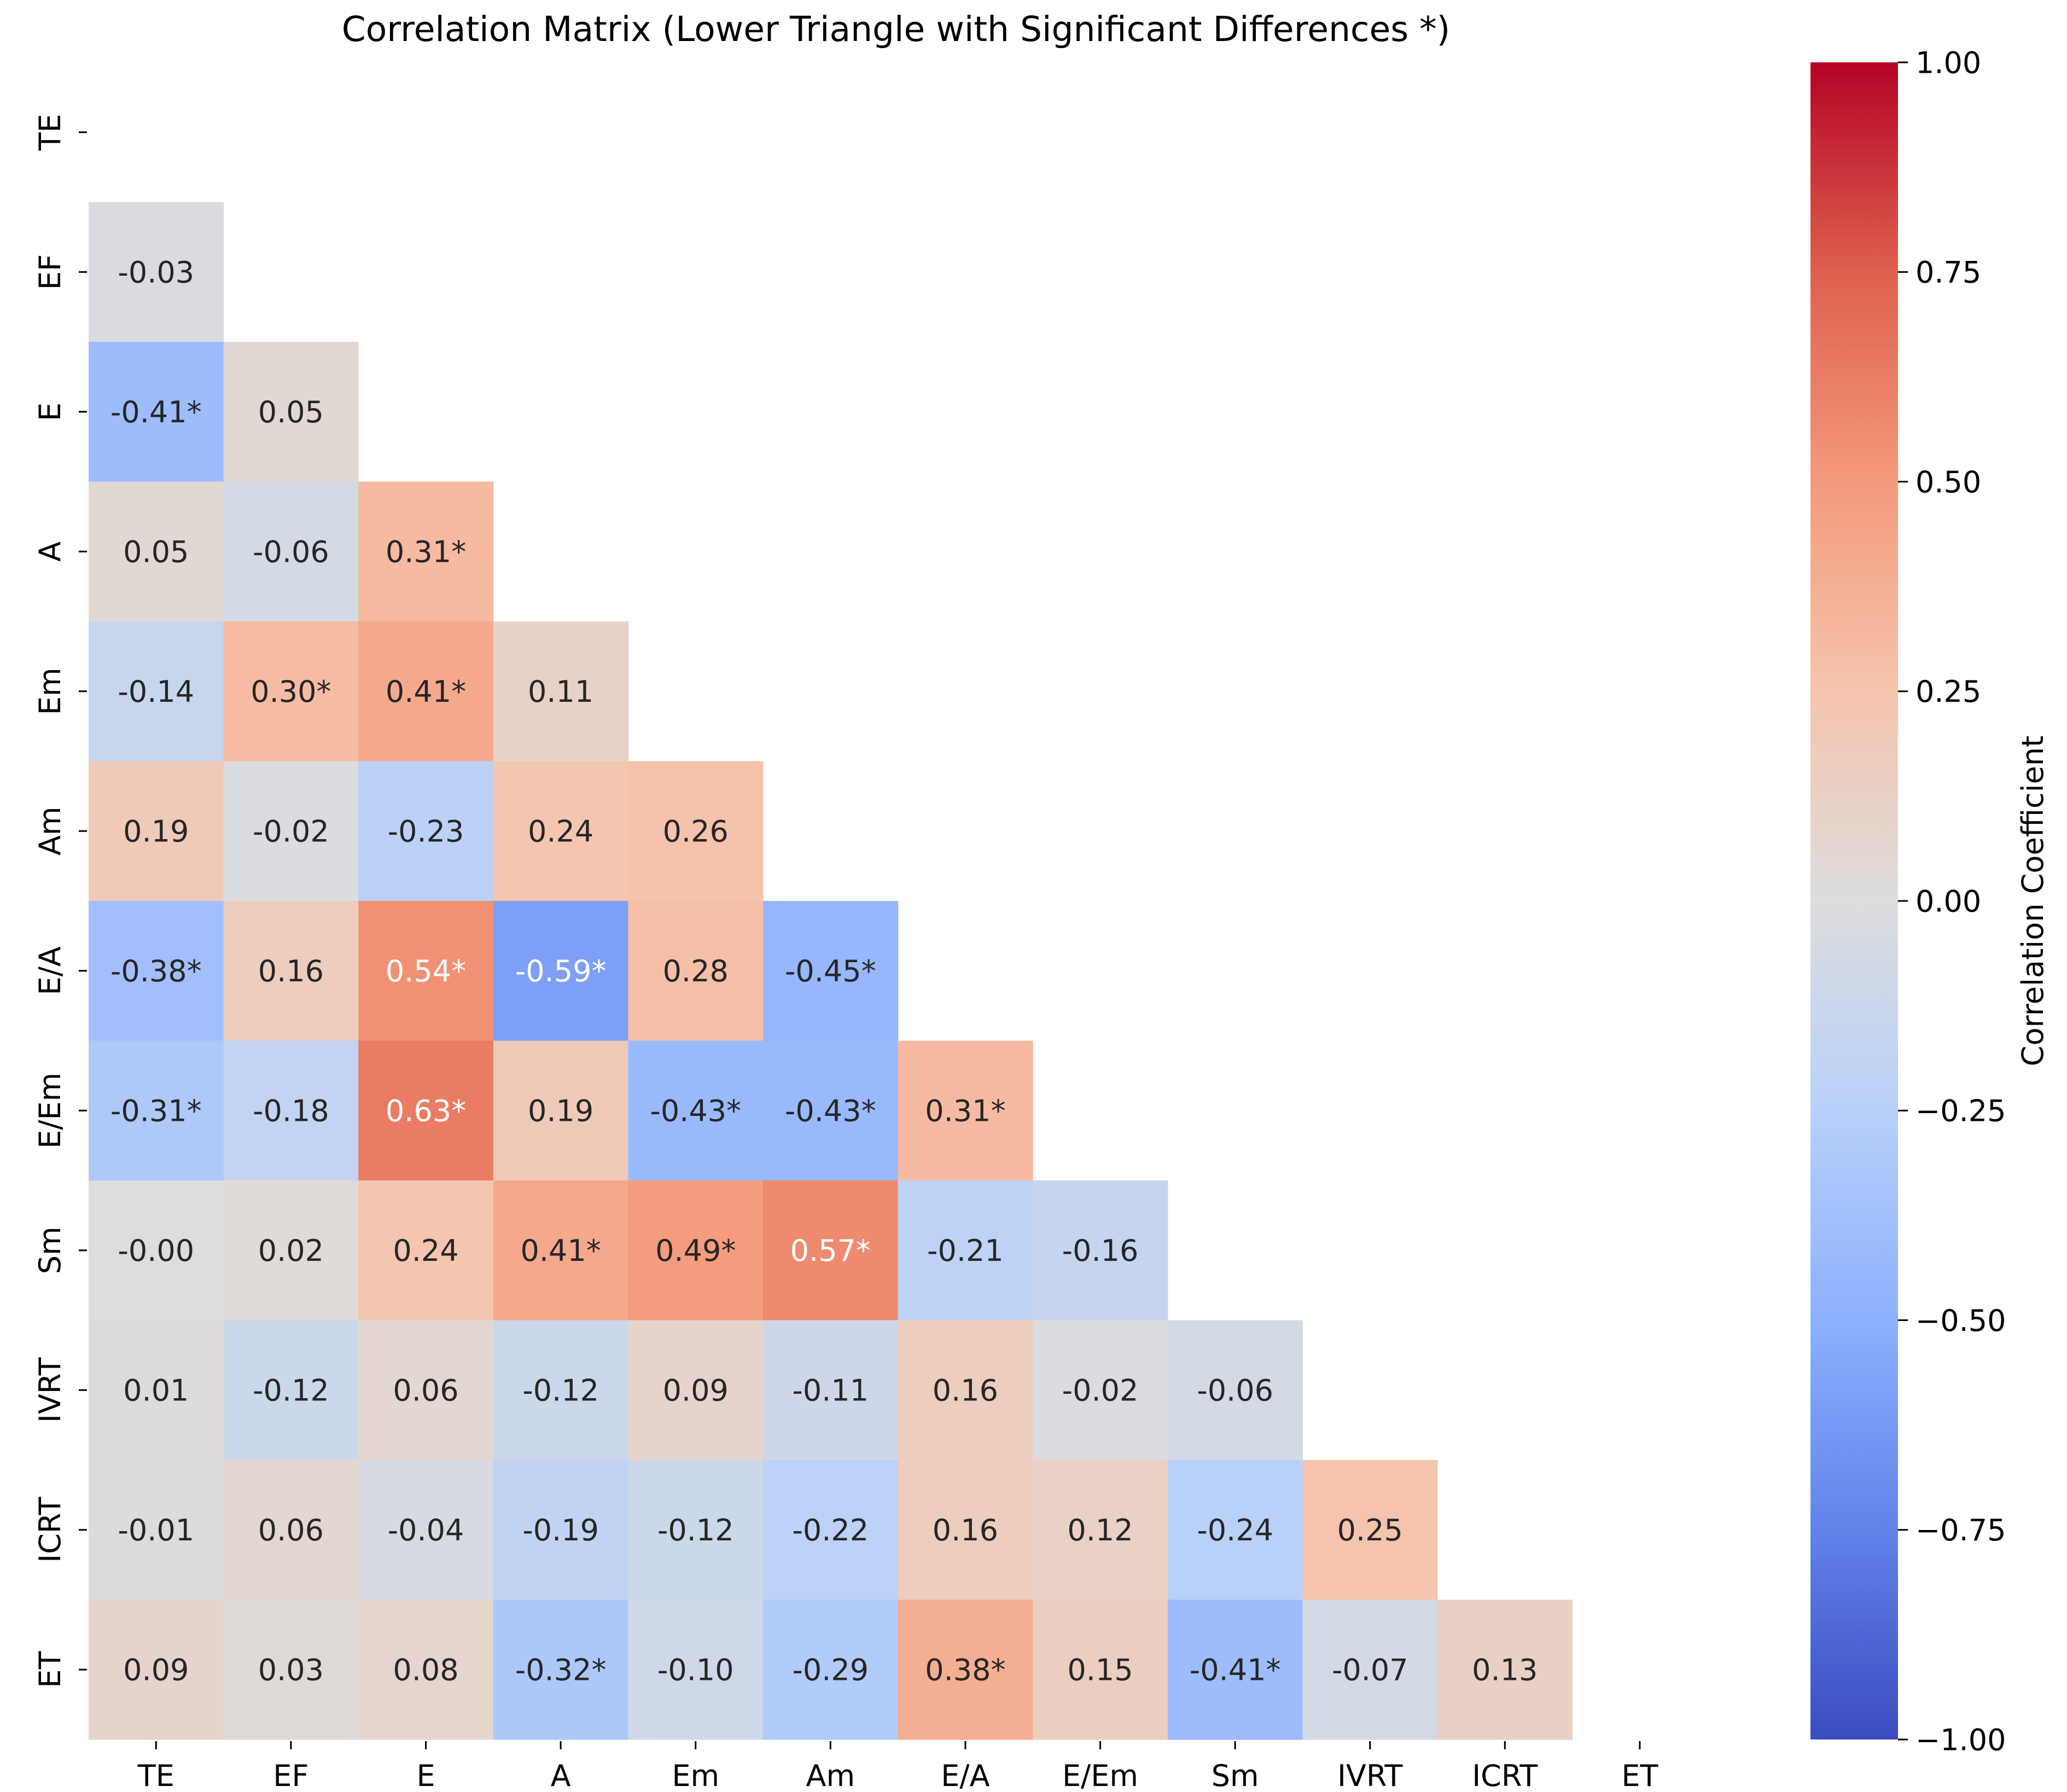  What do you see at coordinates (291, 1530) in the screenshot?
I see `cell-annotation-ICRT-EF: 0.06` at bounding box center [291, 1530].